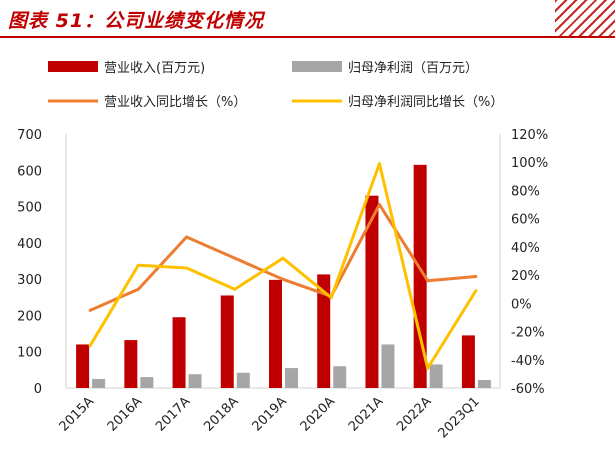  Describe the element at coordinates (525, 276) in the screenshot. I see `y-right-tick-label: 20%` at that location.